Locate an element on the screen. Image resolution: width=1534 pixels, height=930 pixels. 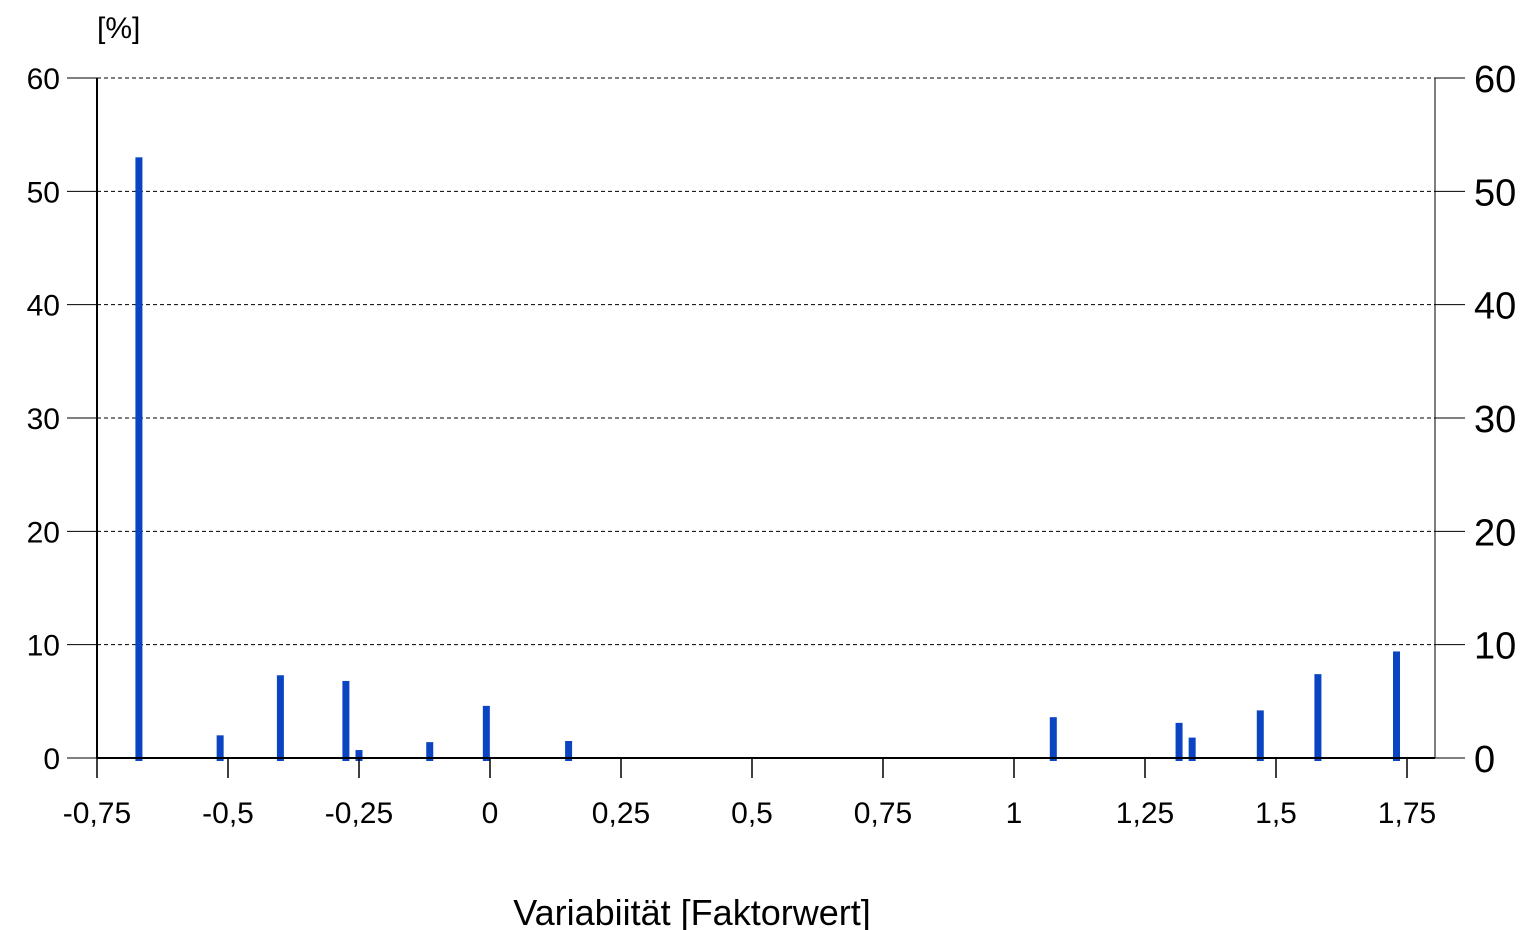
x-tick-label-1,5: 1,5 is located at coordinates (1276, 813).